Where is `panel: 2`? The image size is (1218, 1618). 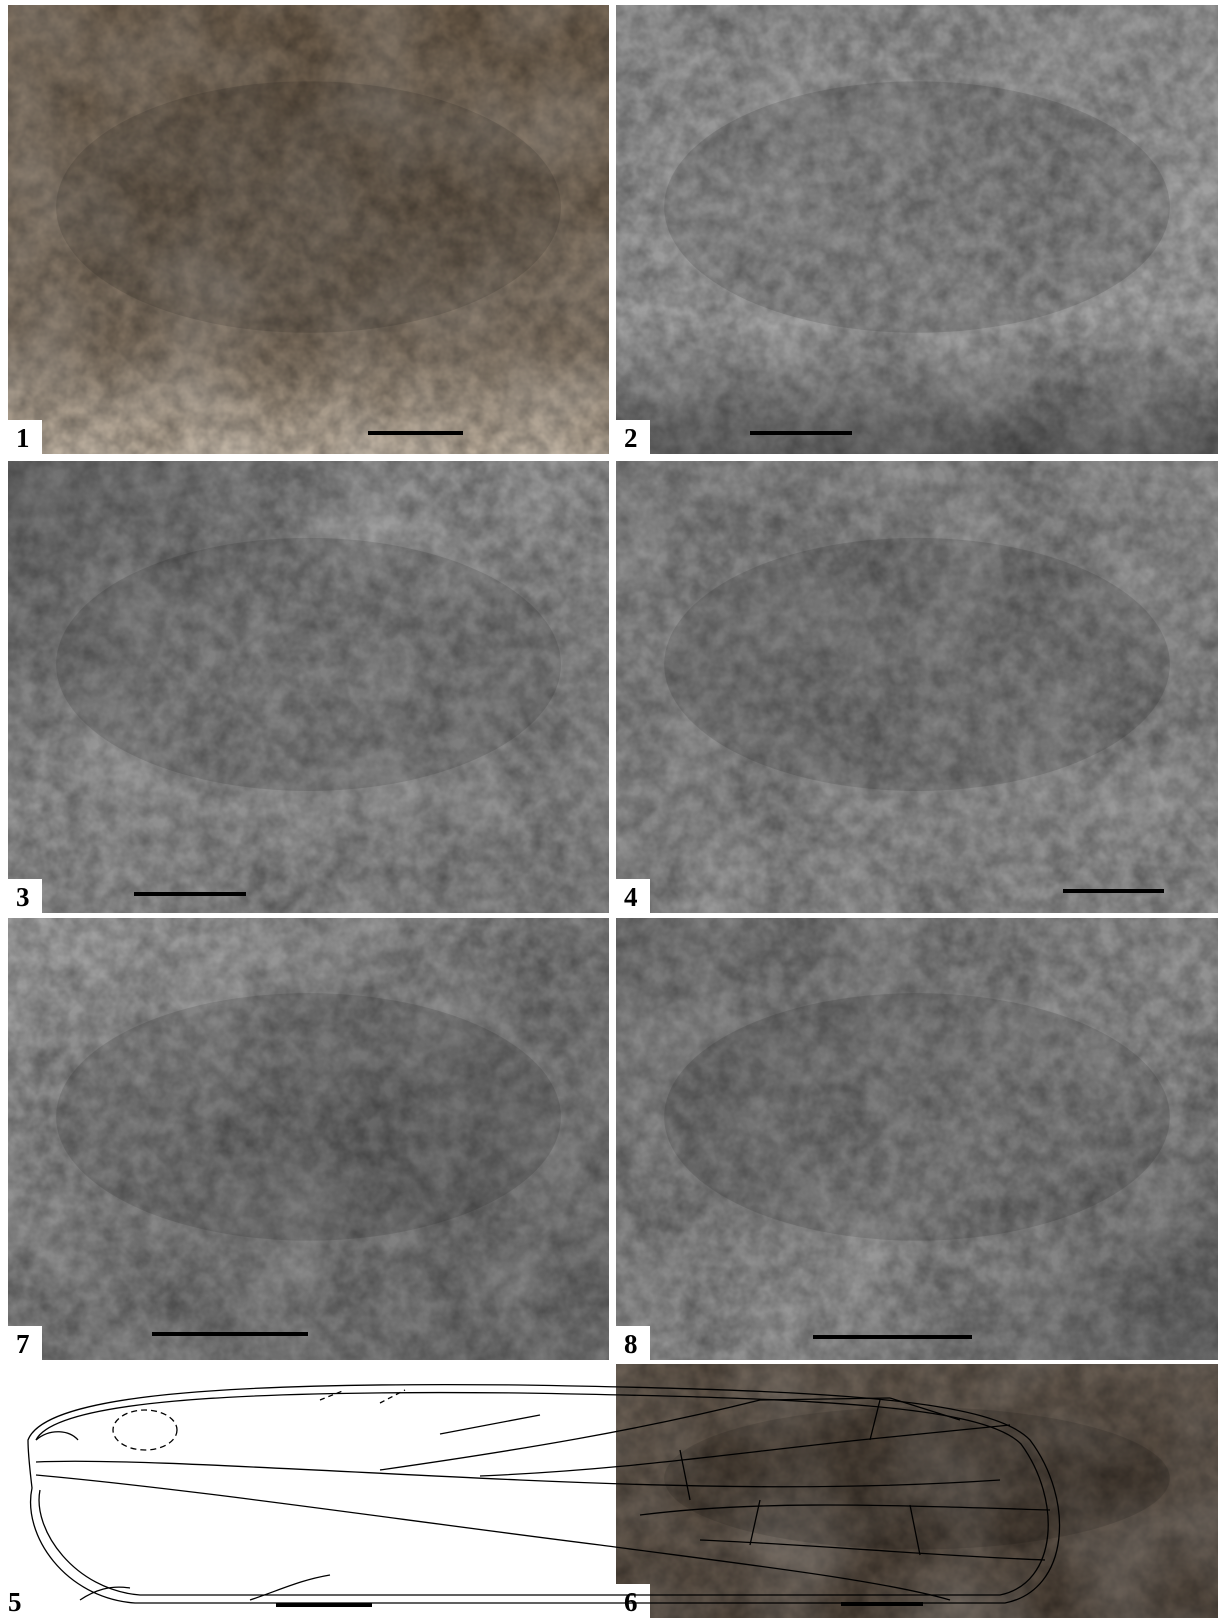
panel: 2 is located at coordinates (917, 229).